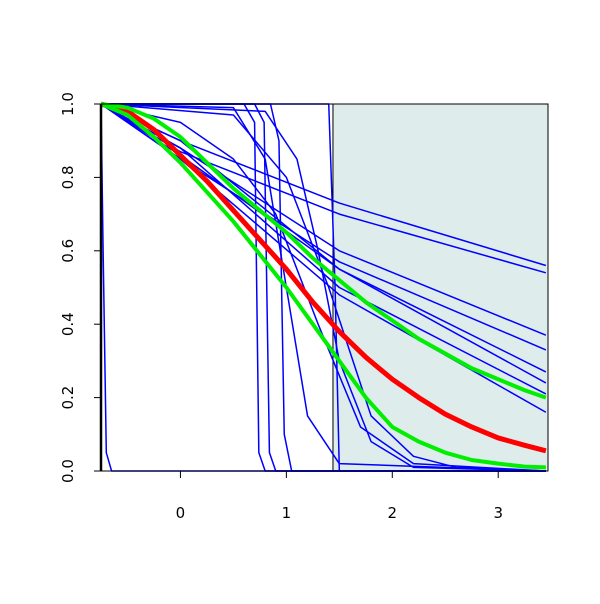 The image size is (600, 604). What do you see at coordinates (287, 513) in the screenshot?
I see `x-tick-label: 1` at bounding box center [287, 513].